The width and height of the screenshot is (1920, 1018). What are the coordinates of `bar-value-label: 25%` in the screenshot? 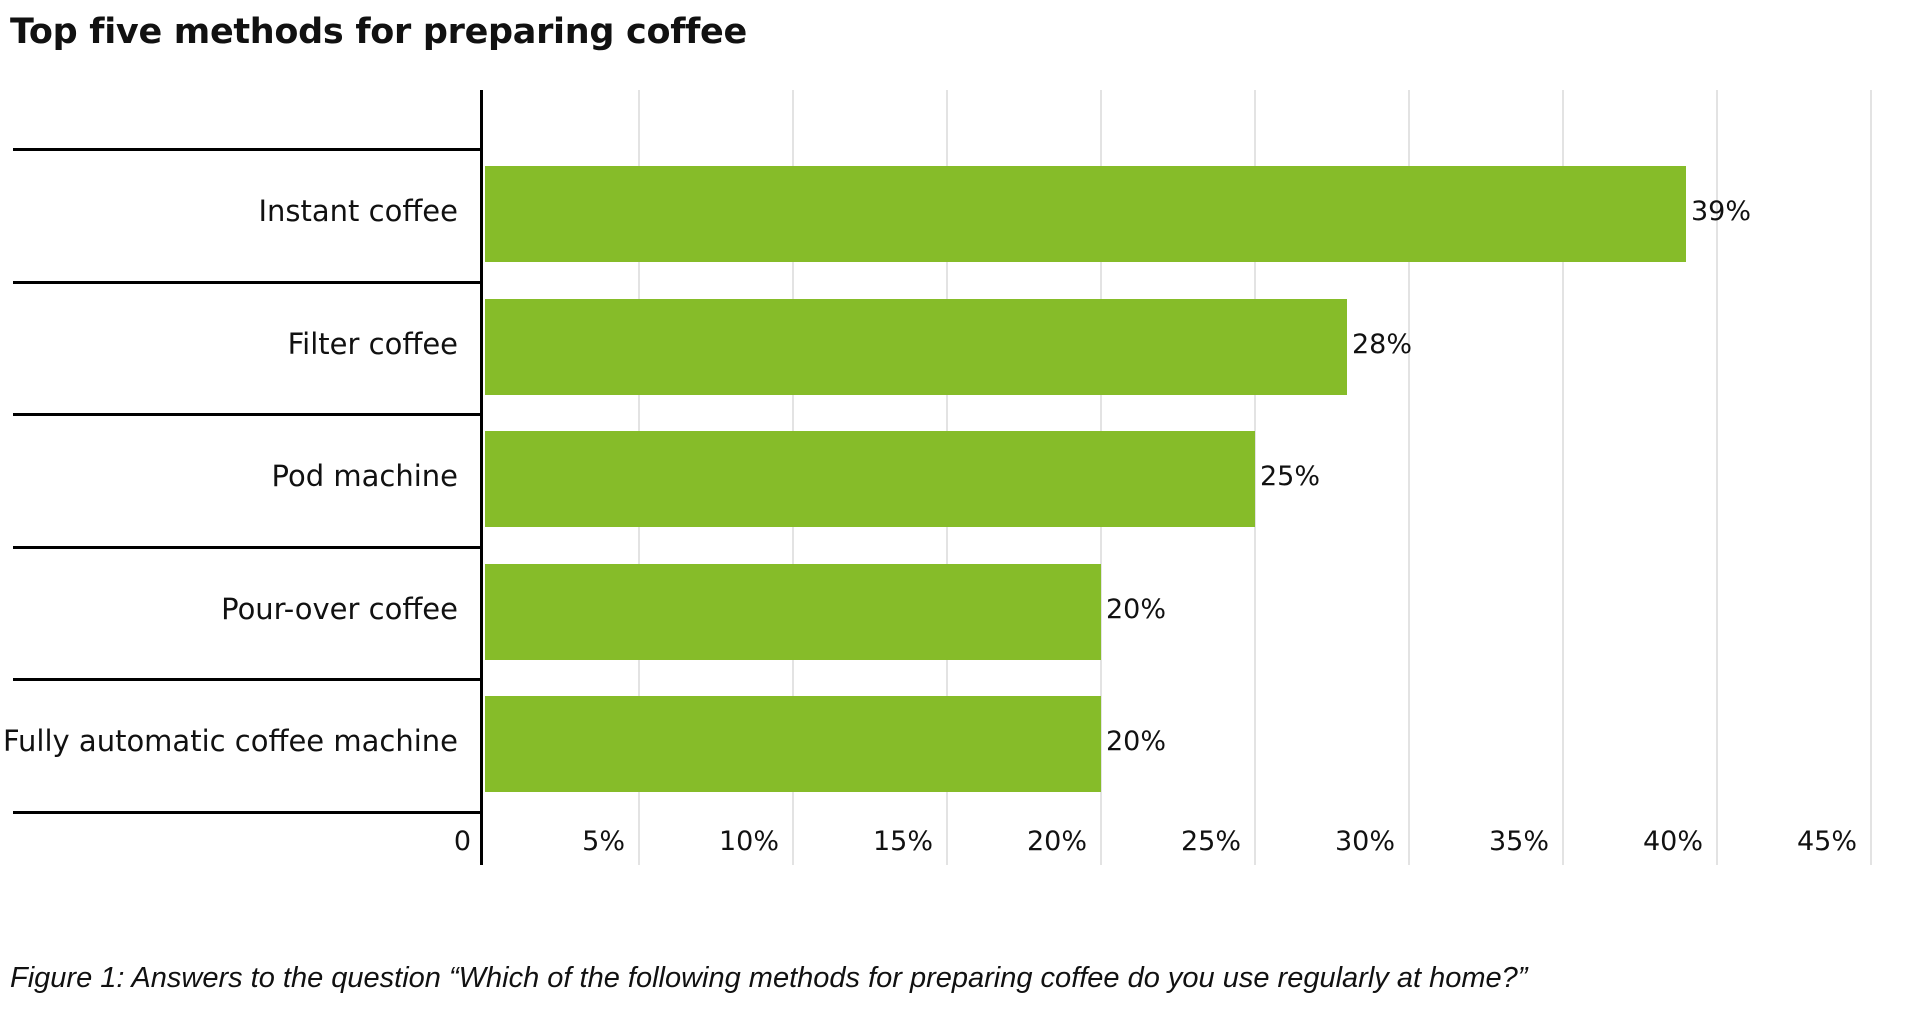 It's located at (1290, 476).